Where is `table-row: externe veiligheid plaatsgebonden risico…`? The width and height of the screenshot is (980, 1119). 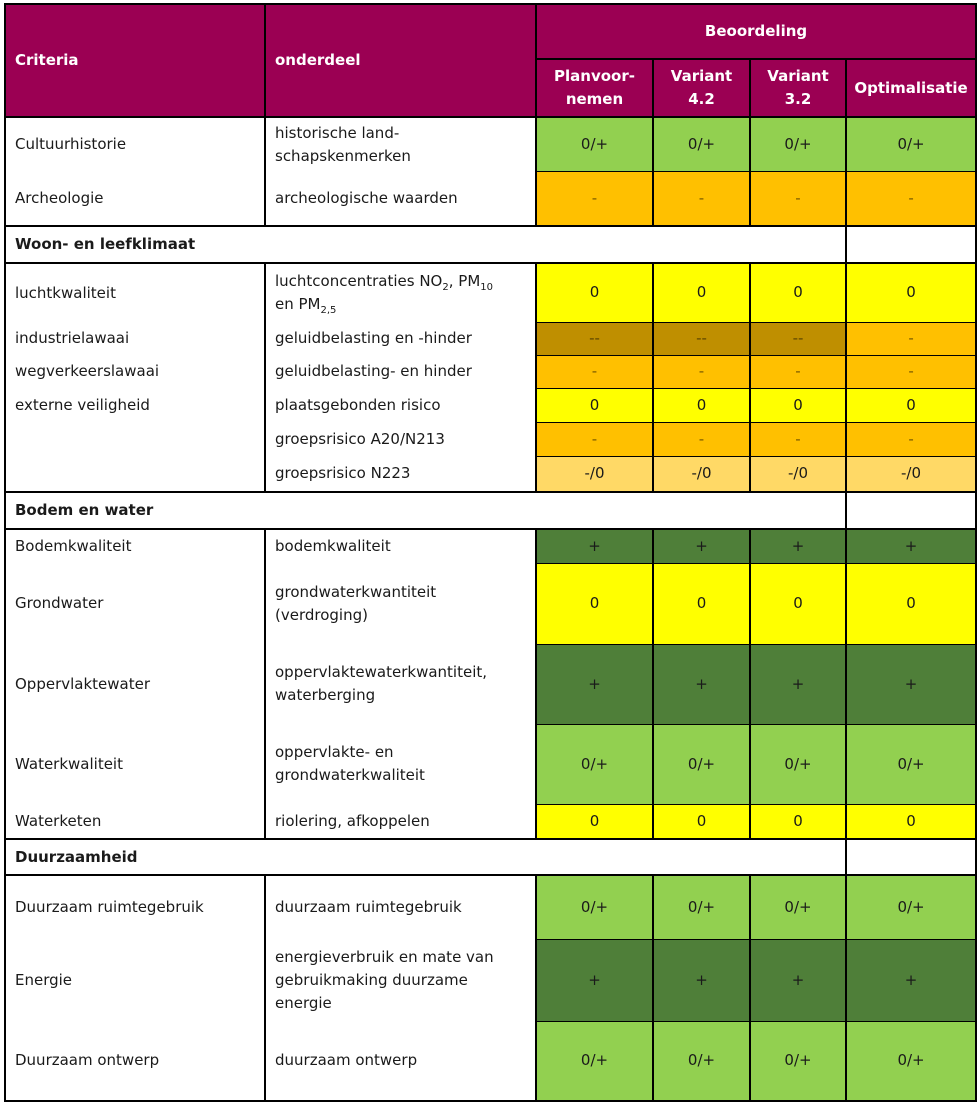
table-row: externe veiligheid plaatsgebonden risico… is located at coordinates (491, 405).